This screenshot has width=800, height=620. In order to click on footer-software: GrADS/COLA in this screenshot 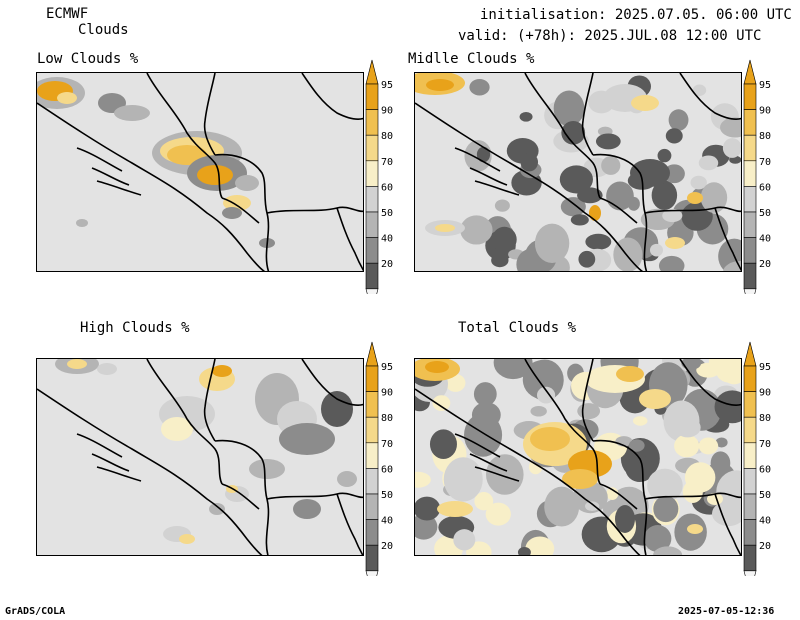, I will do `click(35, 611)`.